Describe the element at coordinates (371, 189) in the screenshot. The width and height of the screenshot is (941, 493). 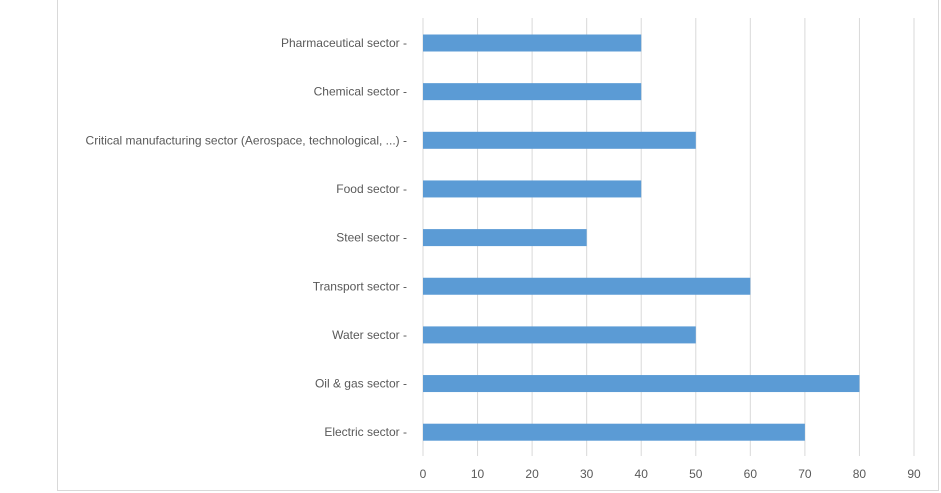
I see `category-label: Food sector -` at that location.